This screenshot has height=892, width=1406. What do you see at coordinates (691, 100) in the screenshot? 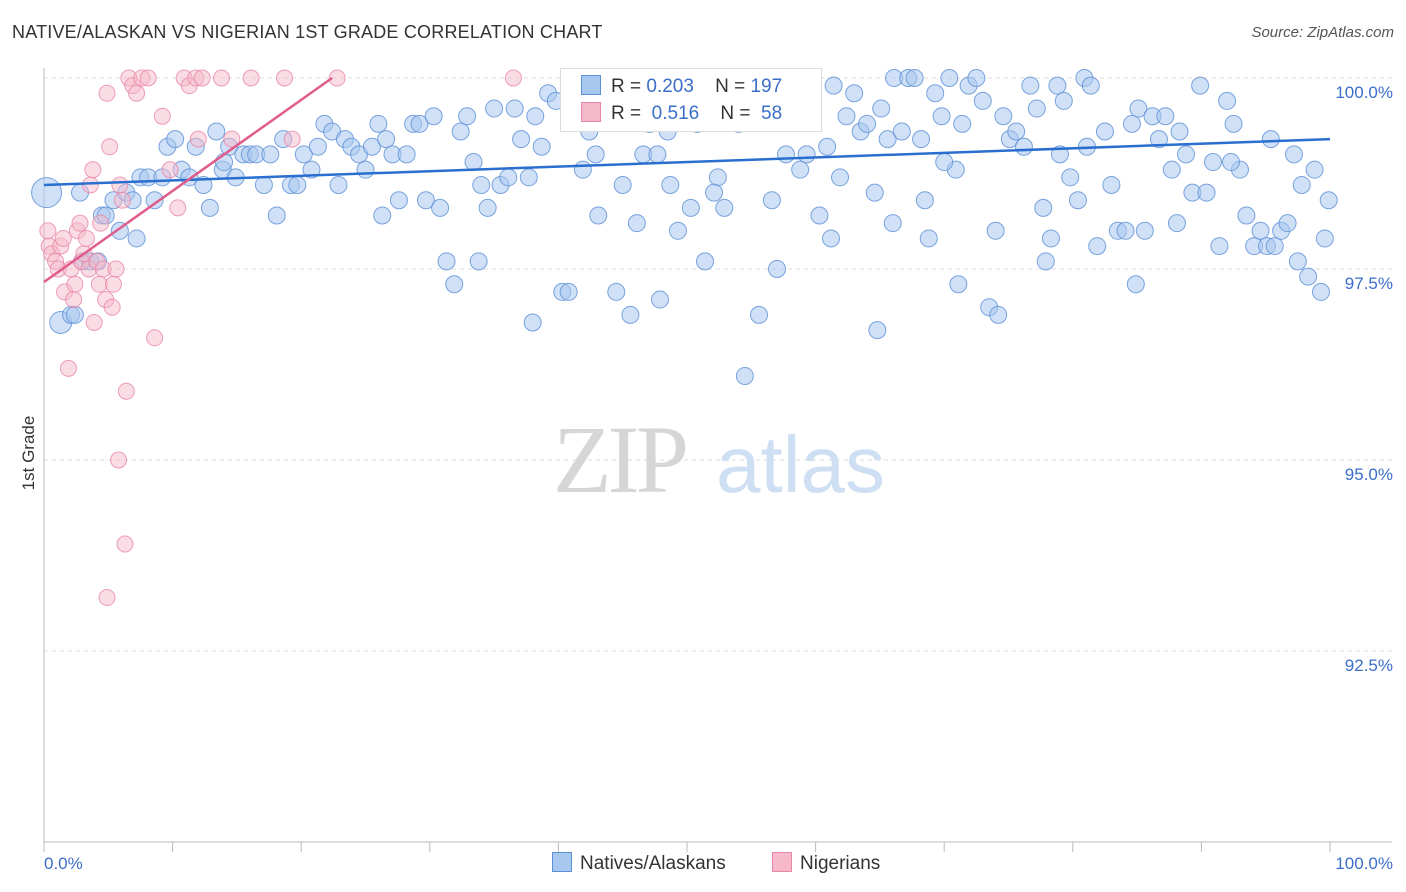
I see `correlation-legend: R = 0.203 N = 197 R = 0.516 N = 58` at bounding box center [691, 100].